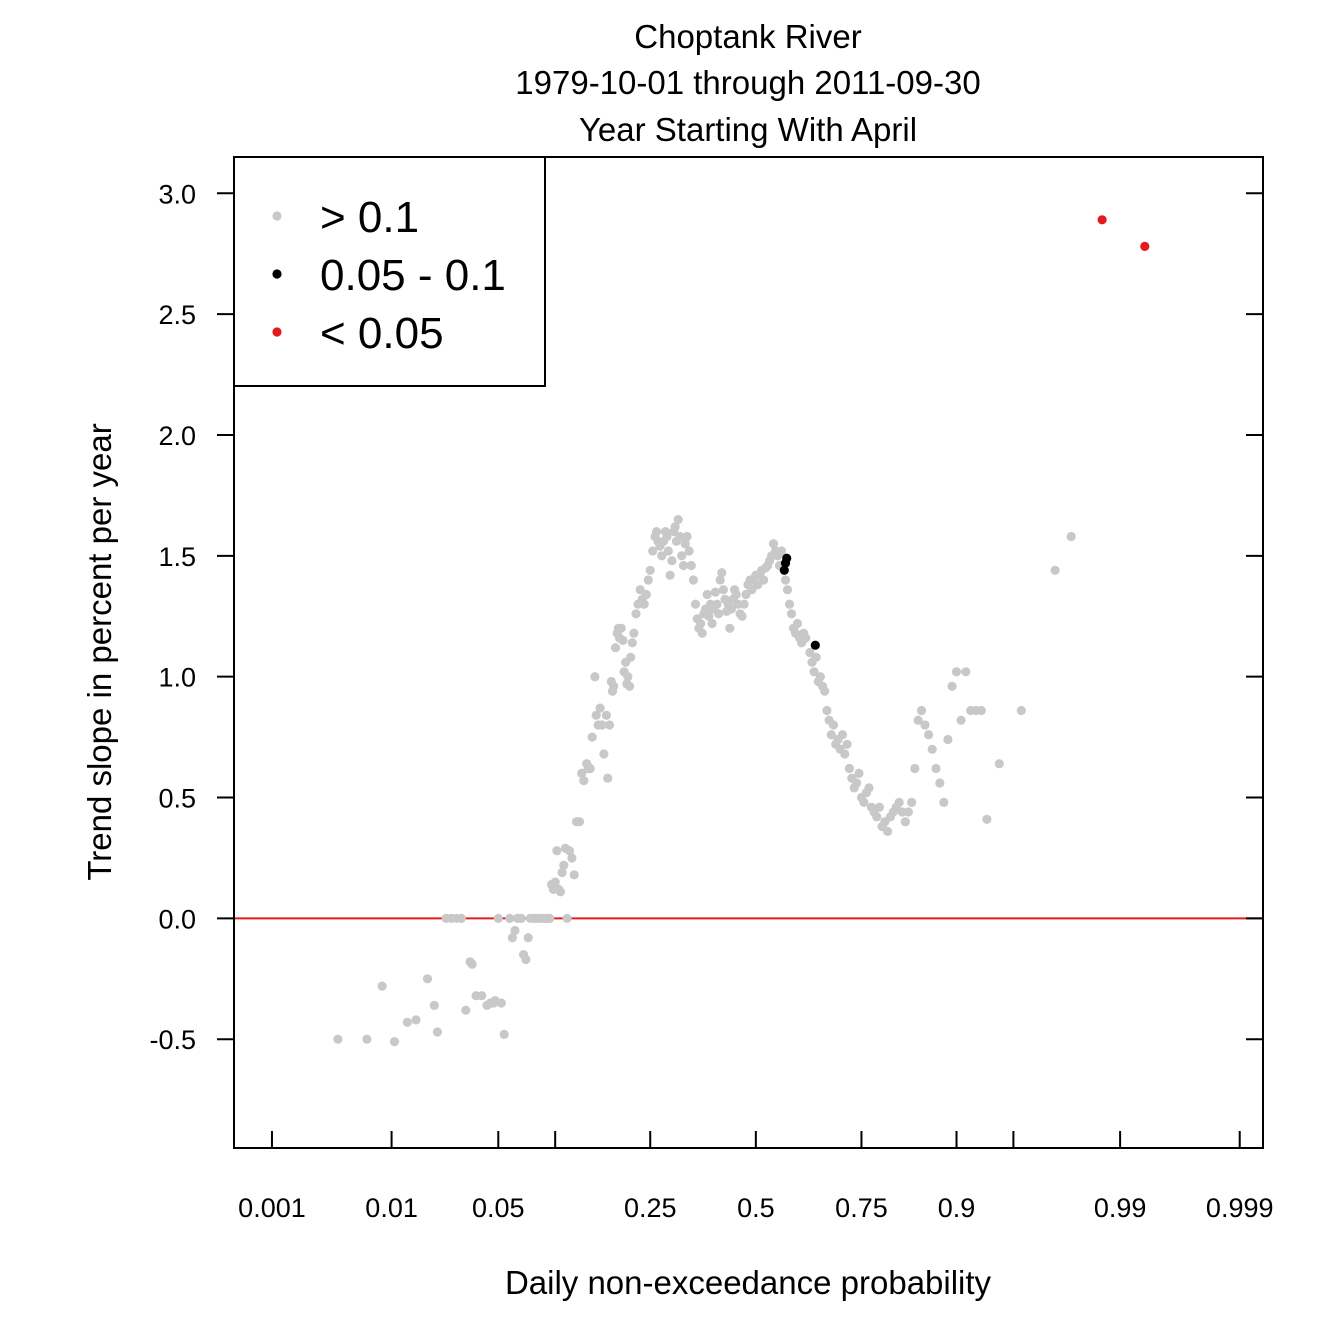 This screenshot has height=1344, width=1344. I want to click on x-tick-label: 0.05, so click(498, 1208).